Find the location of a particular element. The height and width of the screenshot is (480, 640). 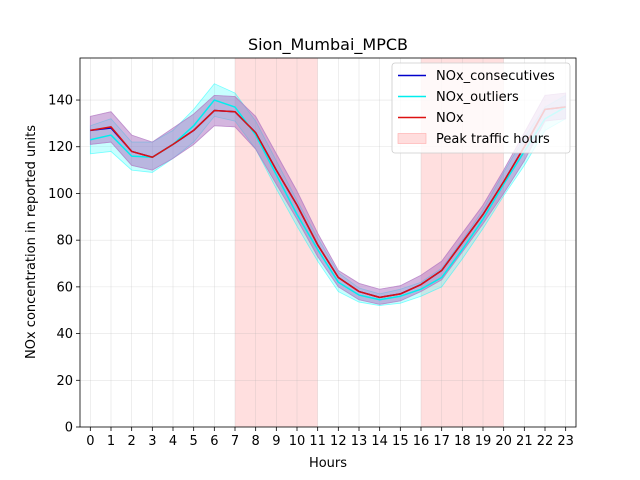

x-tick-label: 3 is located at coordinates (152, 441).